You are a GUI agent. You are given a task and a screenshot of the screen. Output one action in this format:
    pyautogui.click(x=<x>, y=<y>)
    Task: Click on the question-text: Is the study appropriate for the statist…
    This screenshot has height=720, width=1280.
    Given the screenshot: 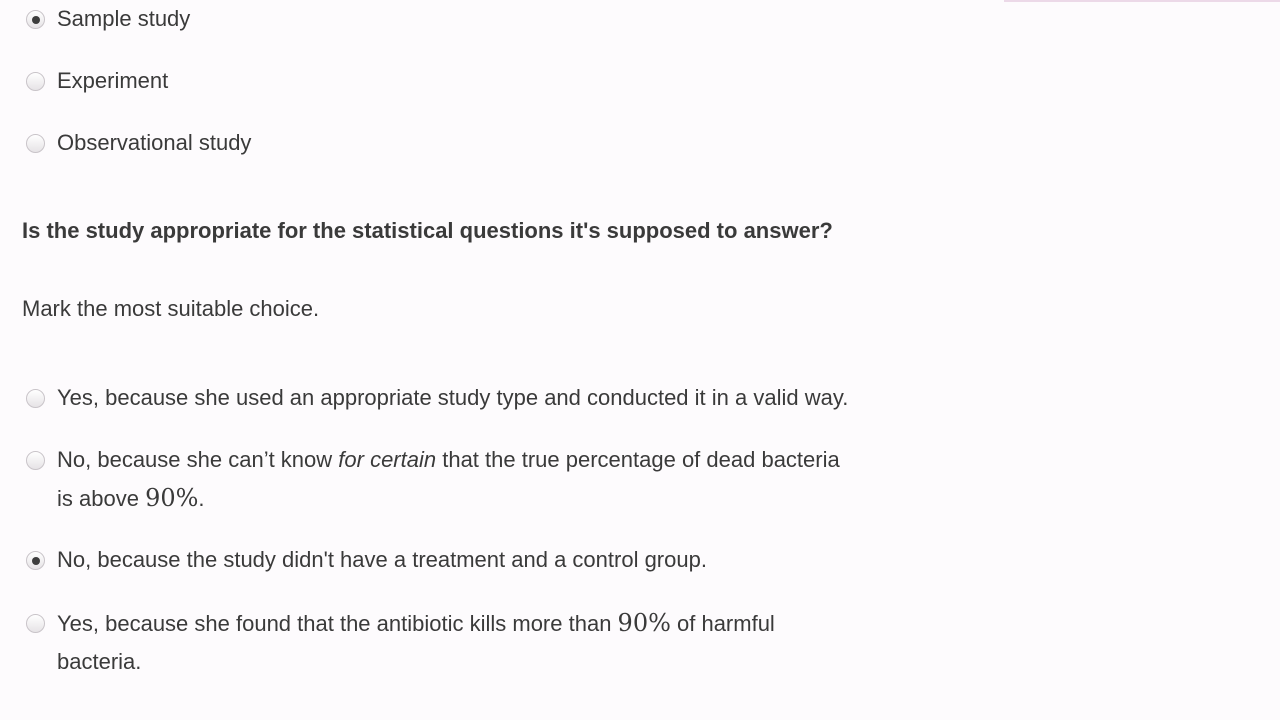 What is the action you would take?
    pyautogui.click(x=427, y=230)
    